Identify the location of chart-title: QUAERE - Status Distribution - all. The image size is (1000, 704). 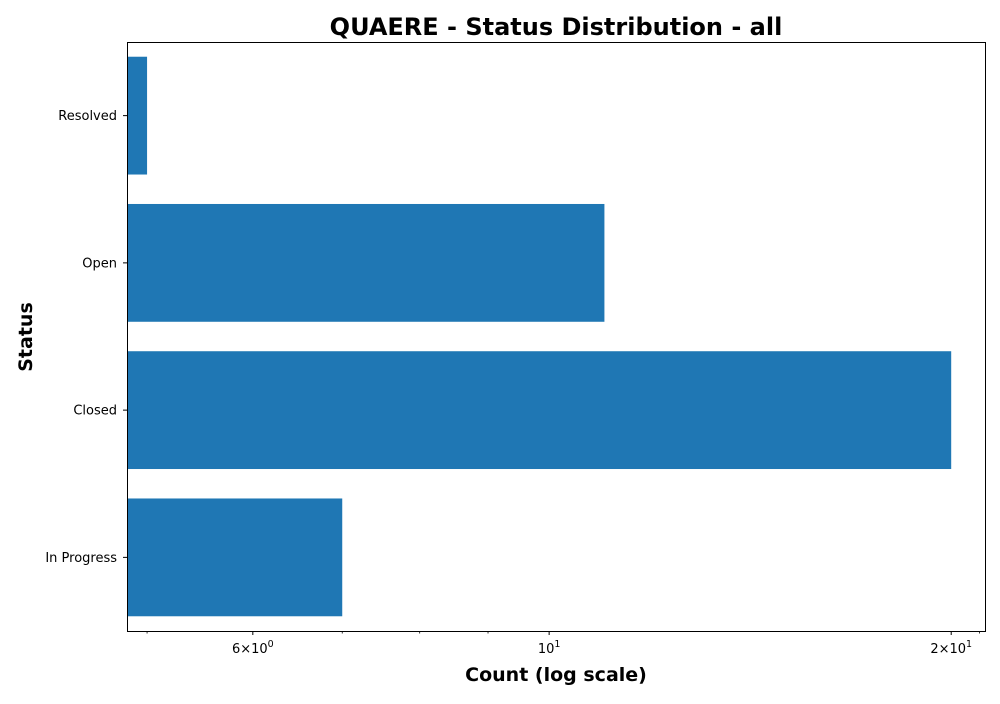
(556, 27).